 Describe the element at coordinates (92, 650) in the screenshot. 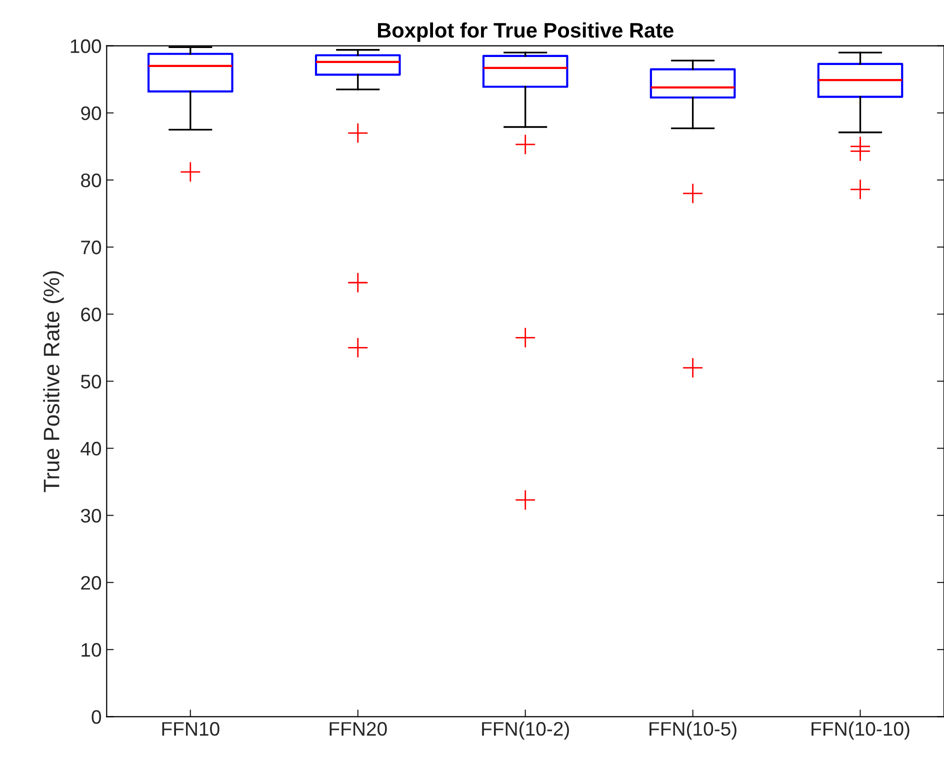

I see `y-tick-label: 10` at that location.